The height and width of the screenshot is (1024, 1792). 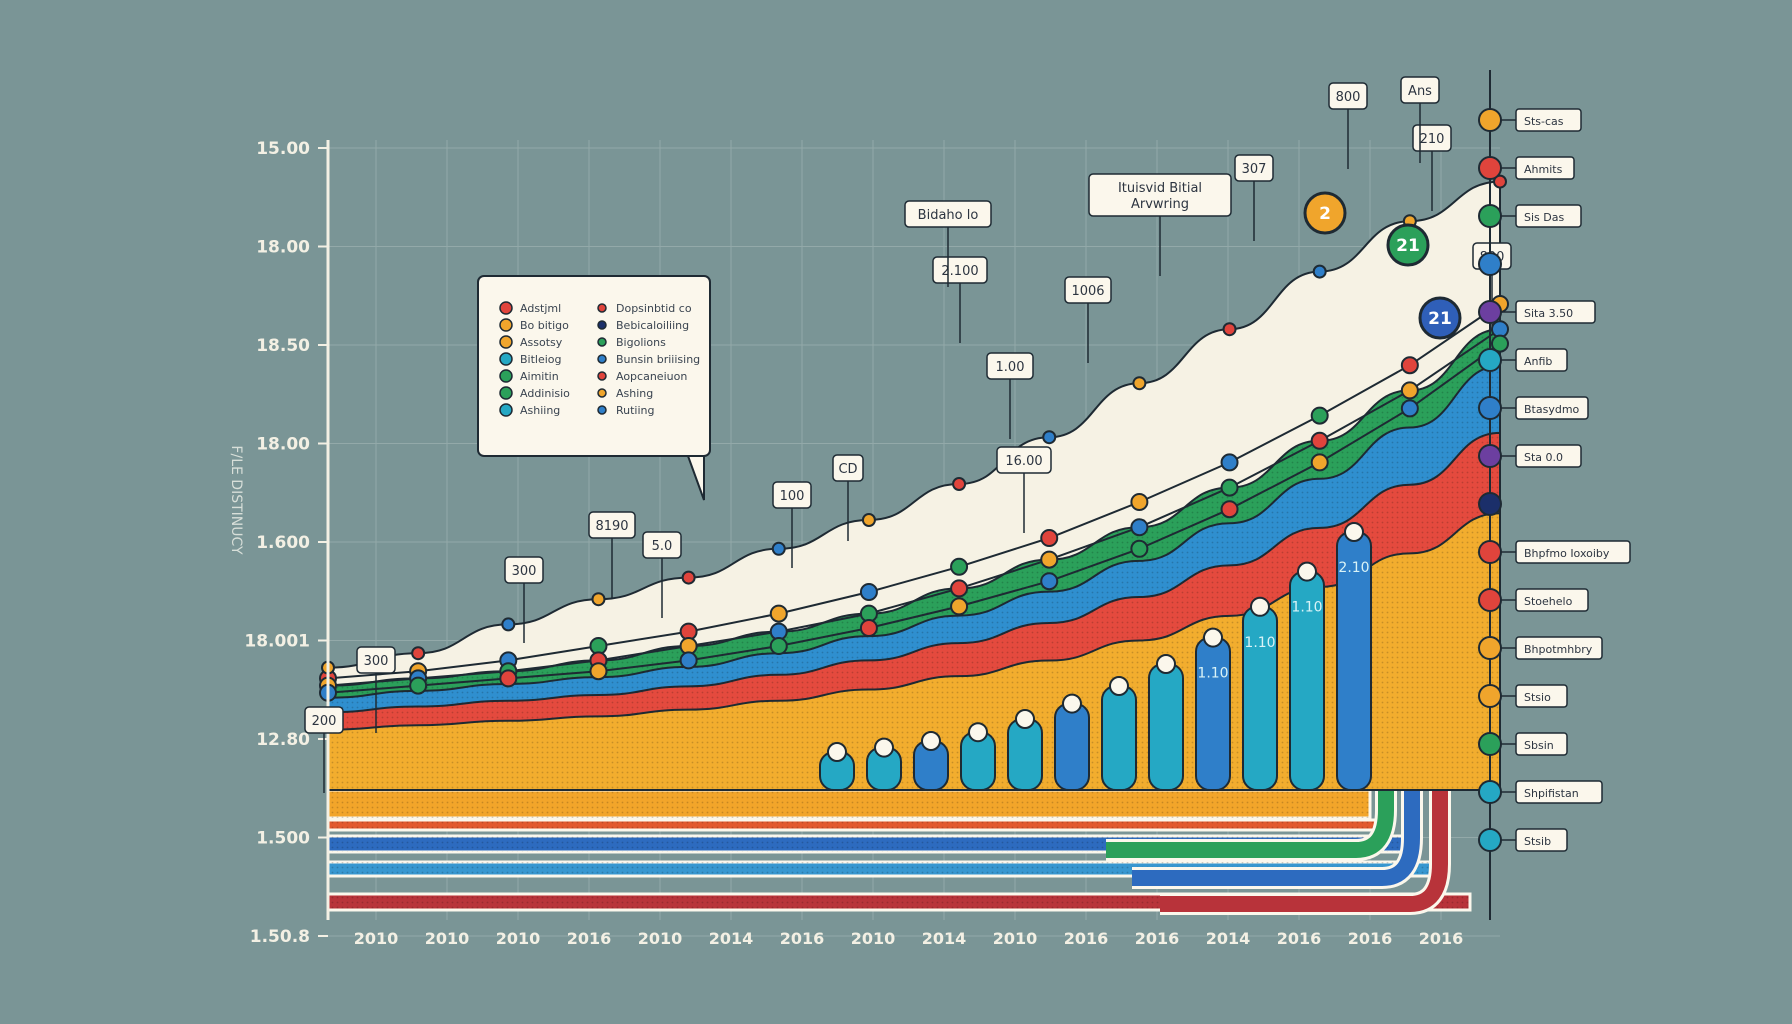 I want to click on callout: Ituisvid Bitial Arvwring, so click(x=1160, y=224).